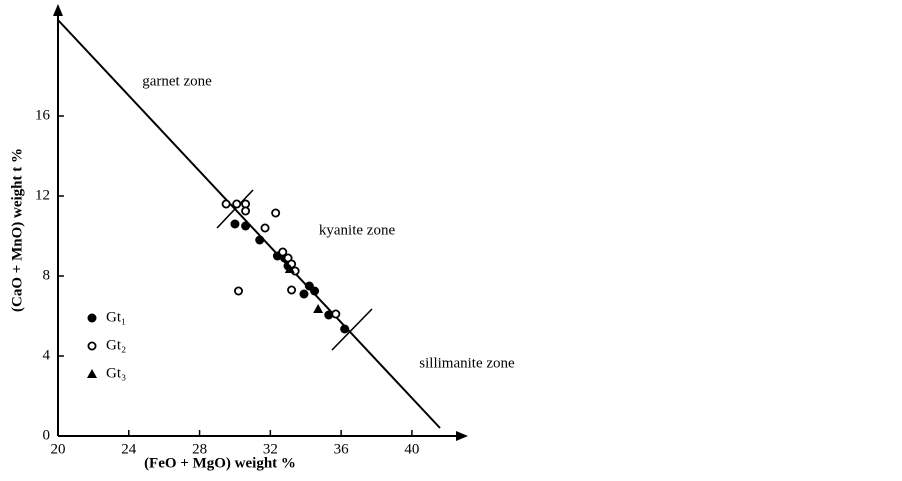  What do you see at coordinates (411, 449) in the screenshot?
I see `x-tick-label: 40` at bounding box center [411, 449].